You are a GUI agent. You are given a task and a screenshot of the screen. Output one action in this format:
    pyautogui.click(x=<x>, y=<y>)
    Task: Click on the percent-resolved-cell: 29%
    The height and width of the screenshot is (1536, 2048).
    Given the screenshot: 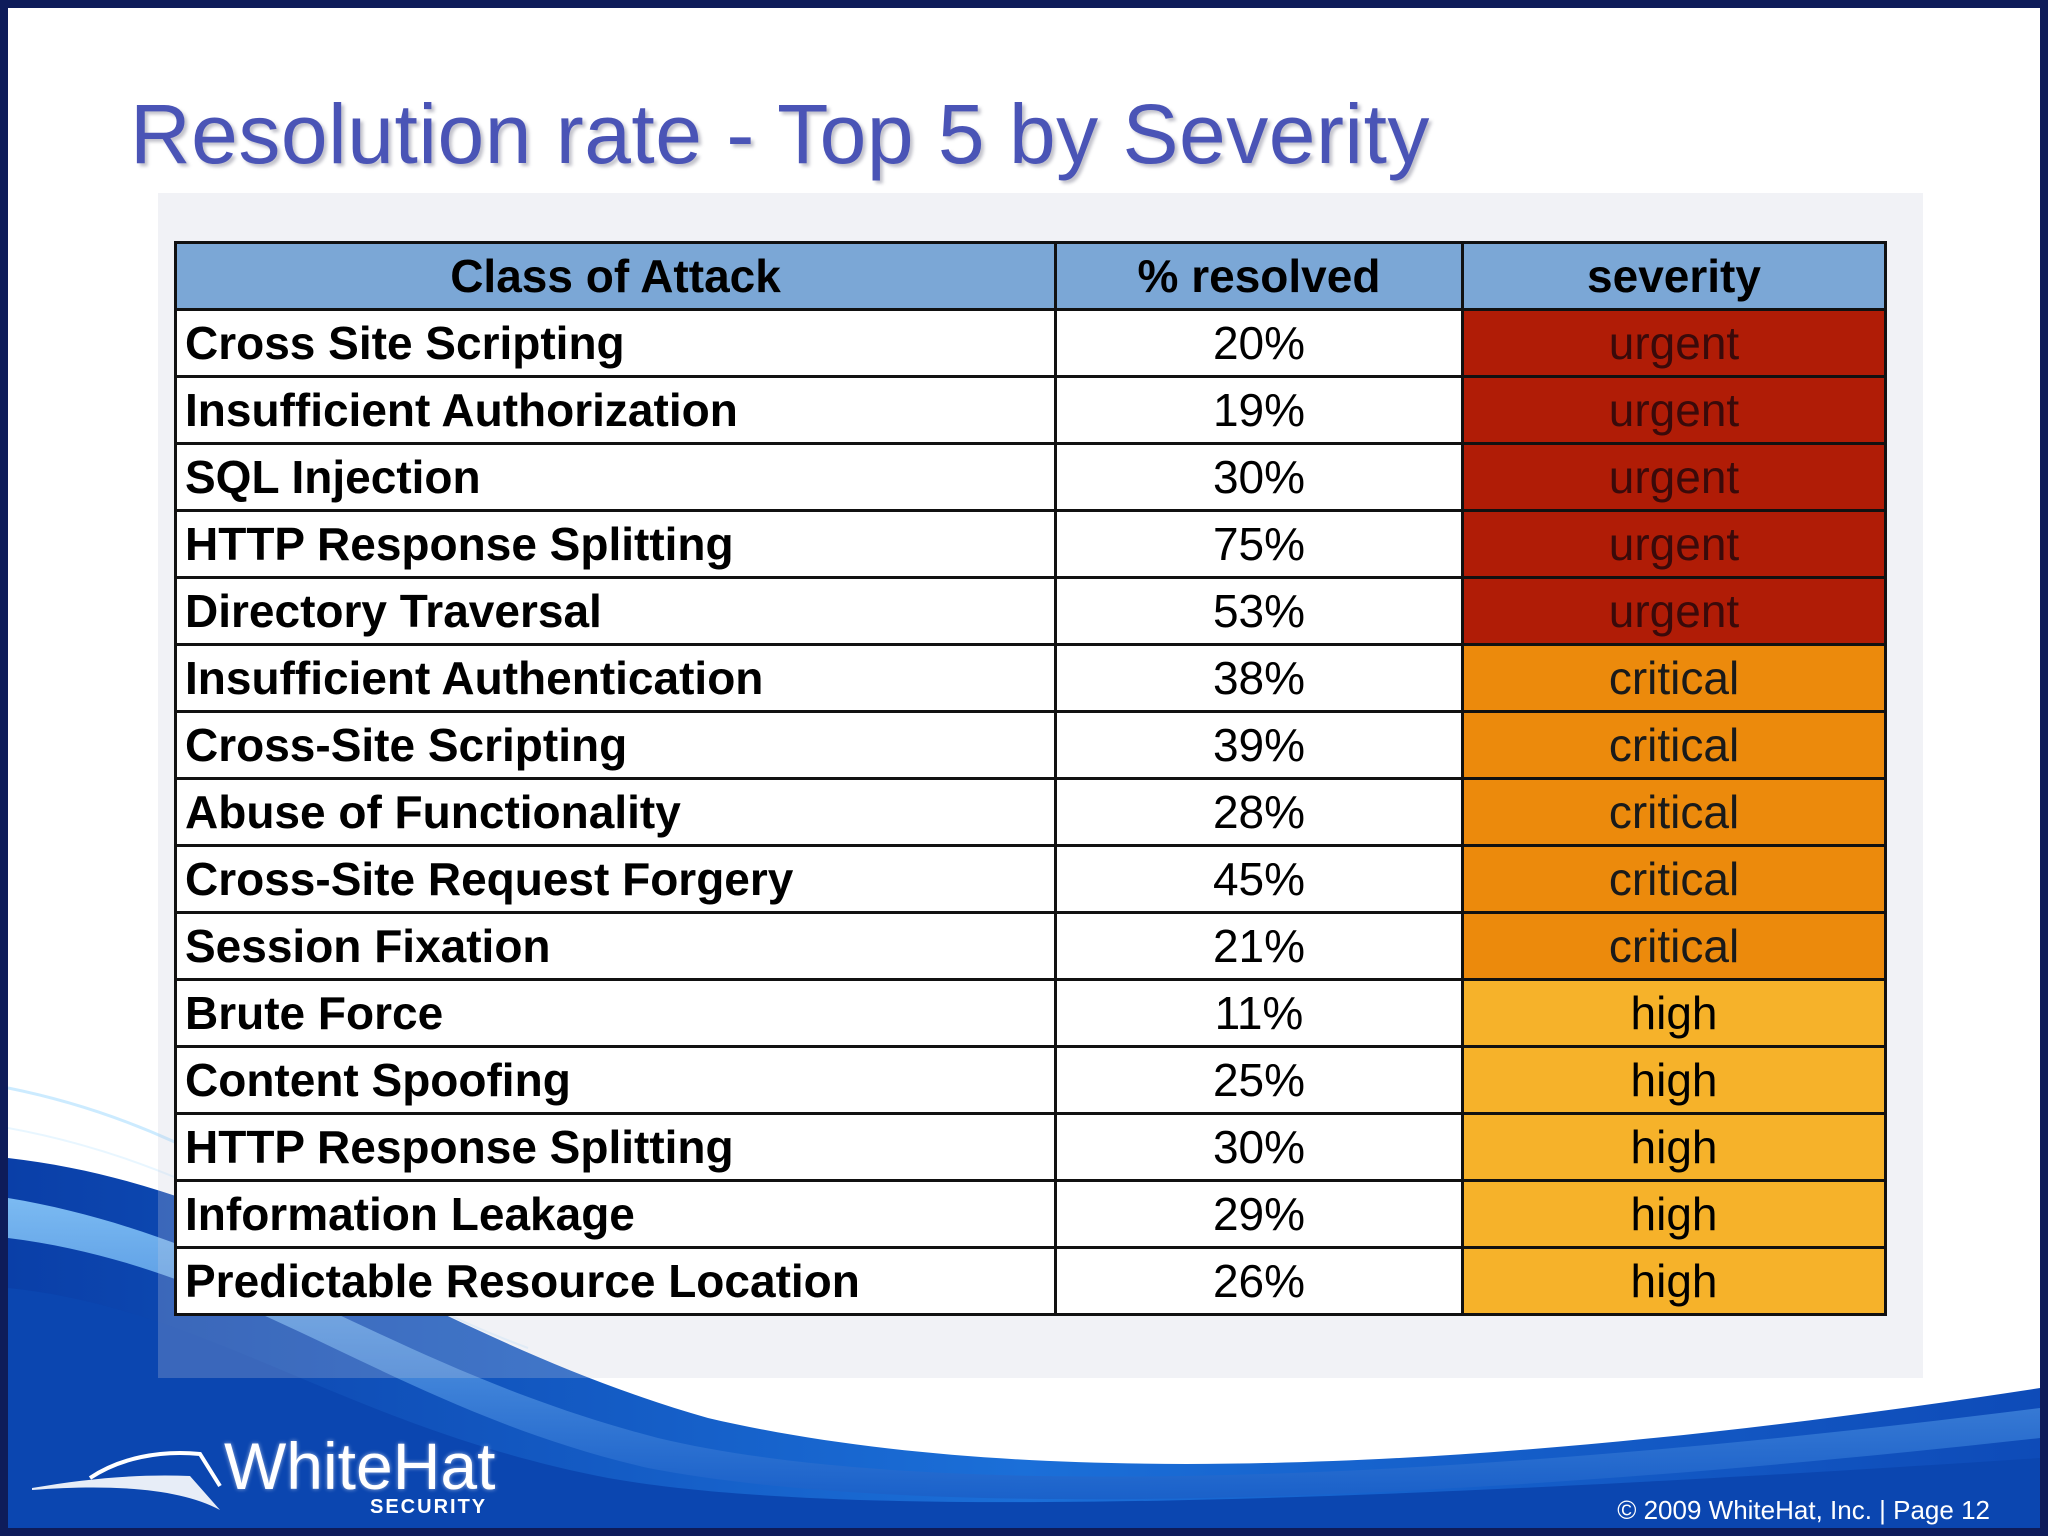 What is the action you would take?
    pyautogui.click(x=1259, y=1214)
    